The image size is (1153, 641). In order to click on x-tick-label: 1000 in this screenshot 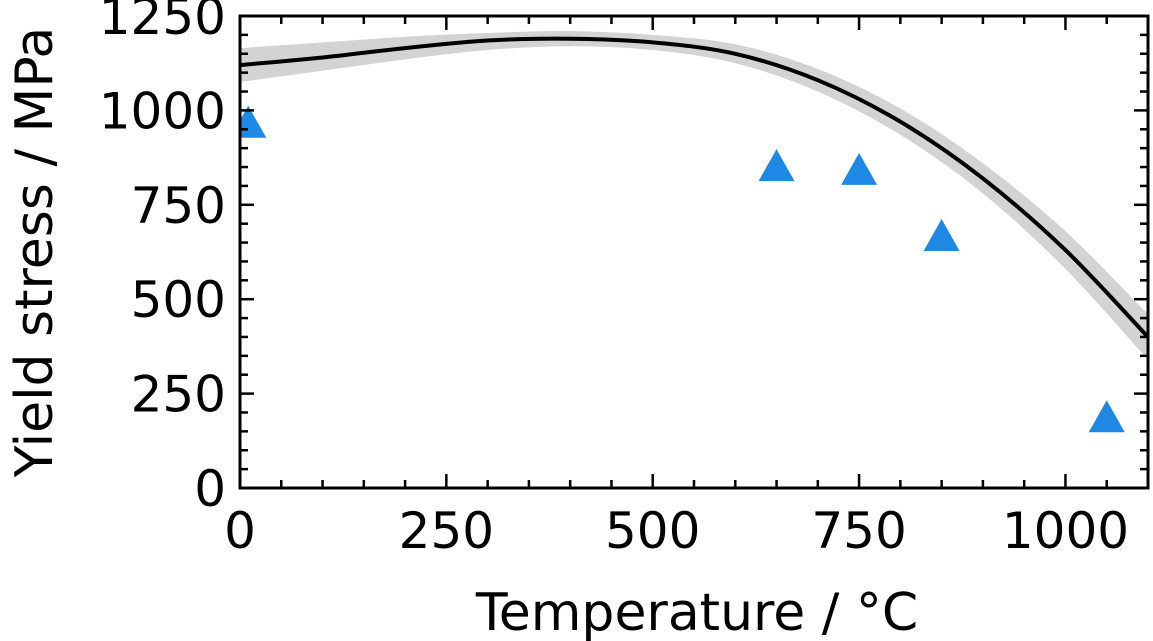, I will do `click(1065, 531)`.